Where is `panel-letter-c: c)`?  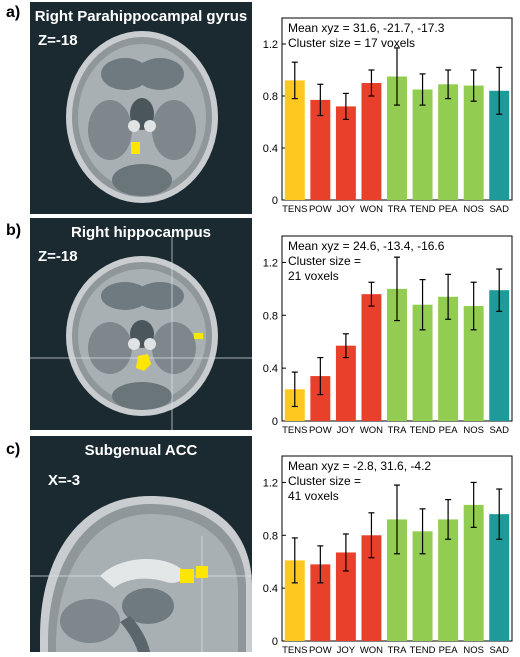 panel-letter-c: c) is located at coordinates (13, 449).